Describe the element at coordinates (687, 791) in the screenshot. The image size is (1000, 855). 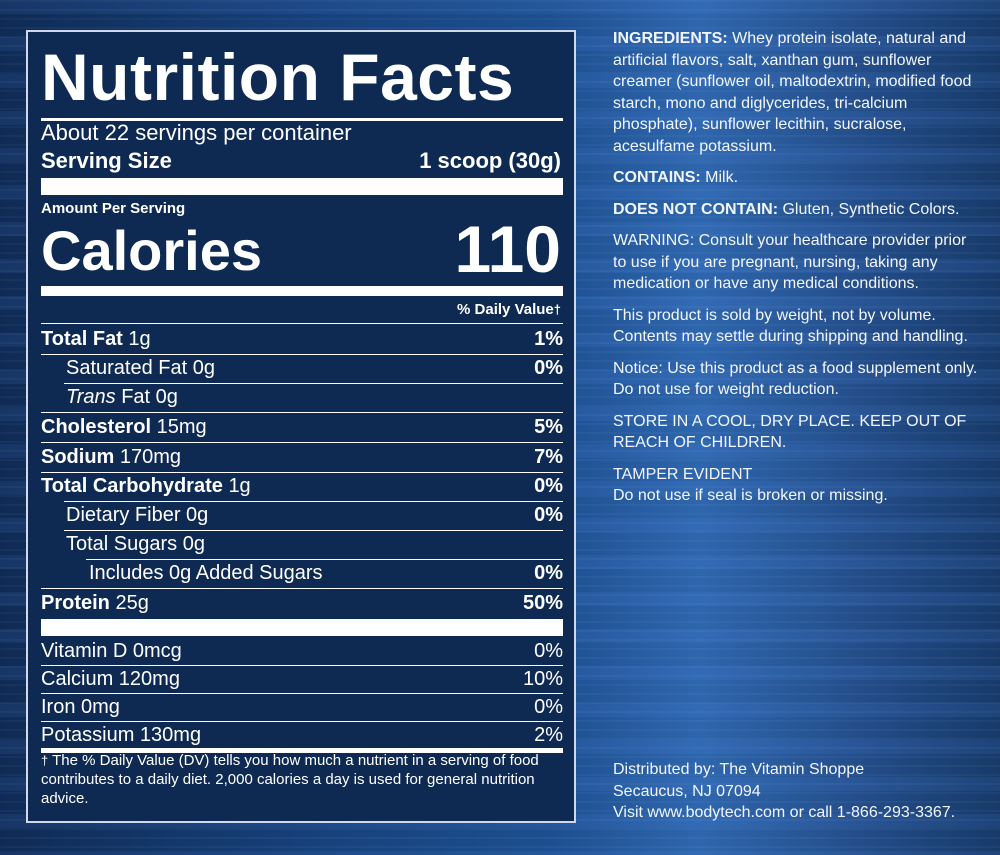
I see `distributor-address: Secaucus, NJ 07094` at that location.